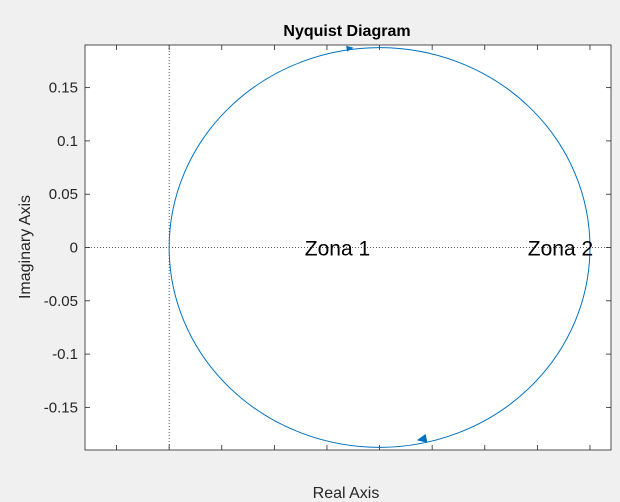 The image size is (620, 502). I want to click on chart-title: Nyquist Diagram, so click(346, 31).